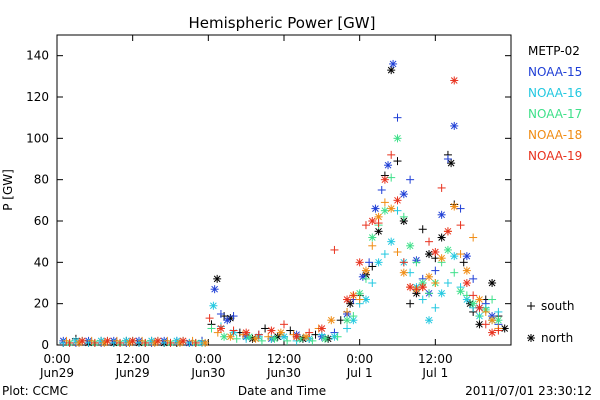 Image resolution: width=600 pixels, height=400 pixels. I want to click on x-tick-time-label: 0:00, so click(208, 359).